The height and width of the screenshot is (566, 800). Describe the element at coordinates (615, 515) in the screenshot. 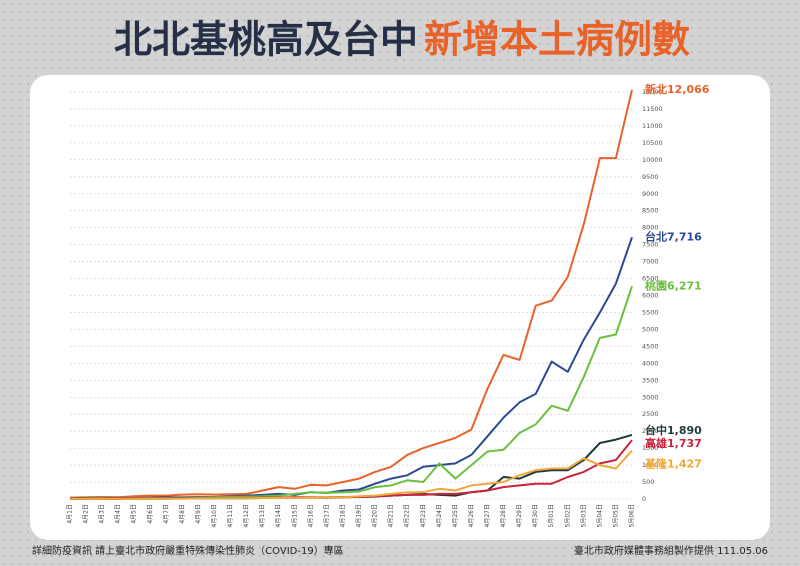

I see `x-tick-label: 5月05日` at that location.